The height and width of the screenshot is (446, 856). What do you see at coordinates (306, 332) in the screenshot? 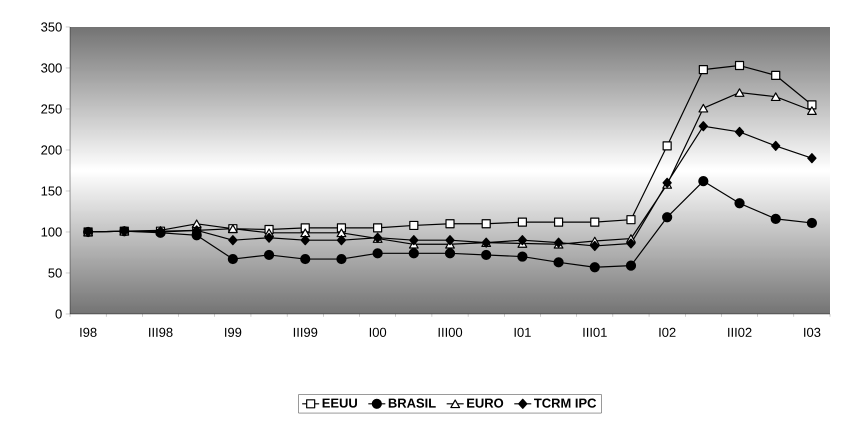
I see `x-tick-label: III99` at bounding box center [306, 332].